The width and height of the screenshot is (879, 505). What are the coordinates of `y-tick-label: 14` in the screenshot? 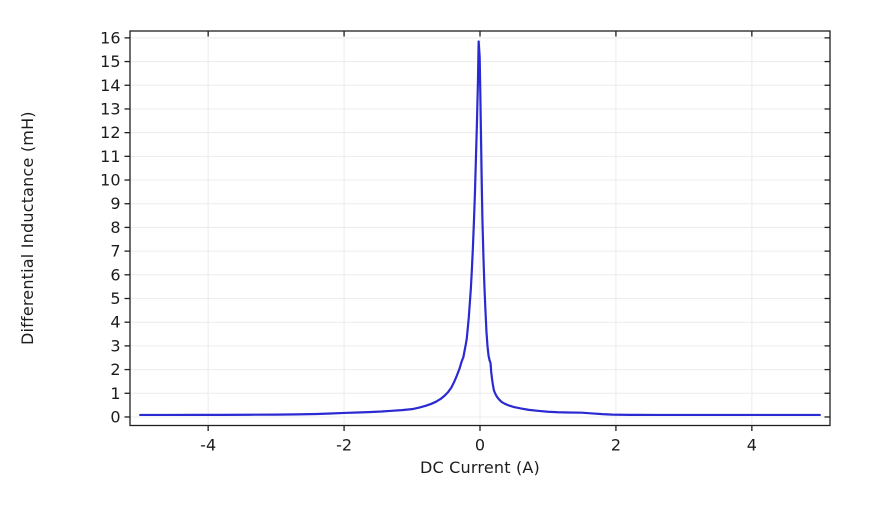 It's located at (110, 85).